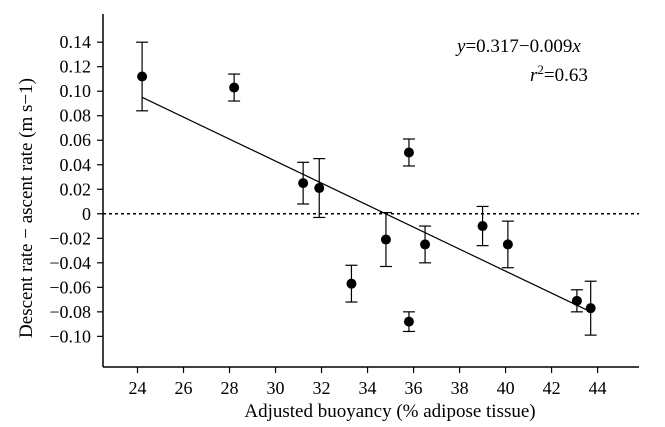 Image resolution: width=665 pixels, height=427 pixels. I want to click on x-tick-label: 38, so click(460, 388).